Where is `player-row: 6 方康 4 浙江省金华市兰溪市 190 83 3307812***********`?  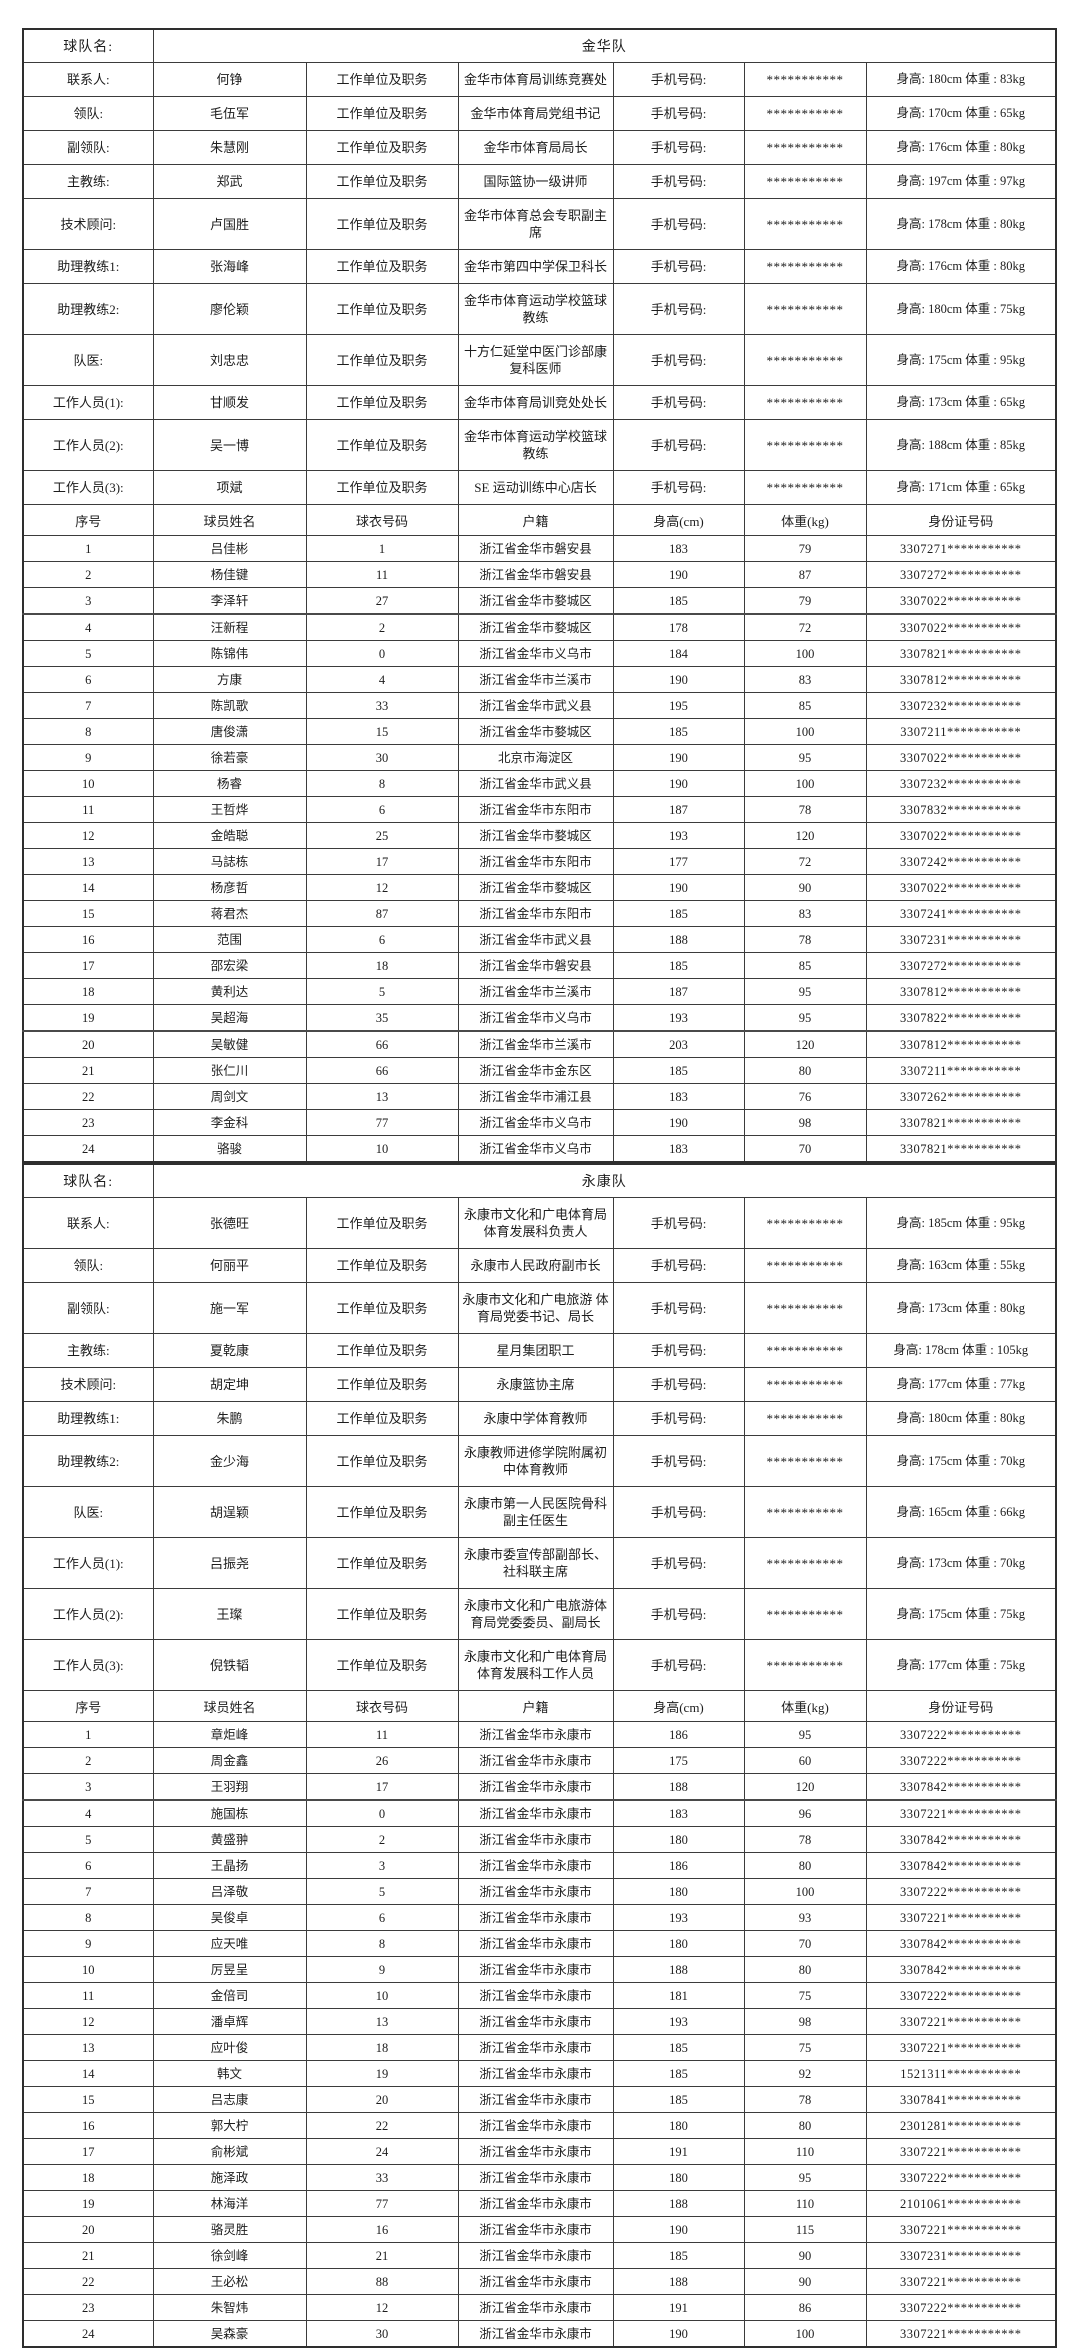 player-row: 6 方康 4 浙江省金华市兰溪市 190 83 3307812*********** is located at coordinates (539, 679).